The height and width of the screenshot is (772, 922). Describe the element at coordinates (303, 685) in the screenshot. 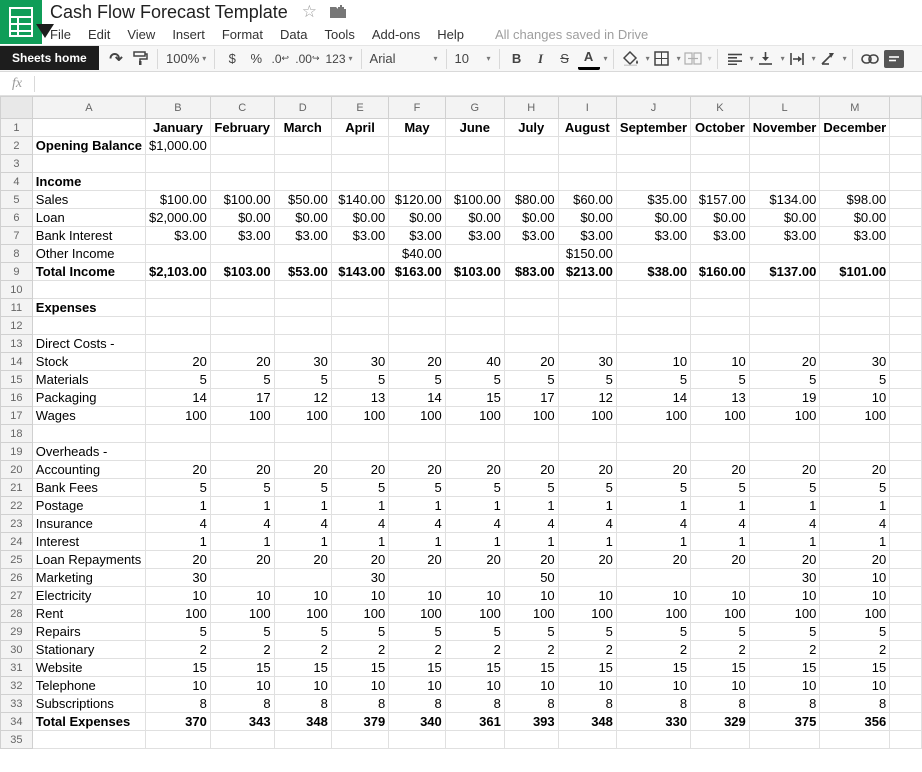

I see `cell-d32: 10` at that location.